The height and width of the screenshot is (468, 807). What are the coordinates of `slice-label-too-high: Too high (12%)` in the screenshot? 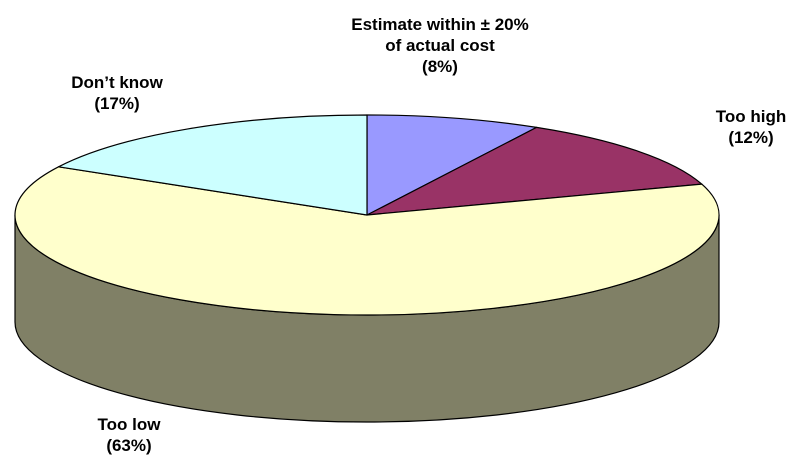 It's located at (751, 127).